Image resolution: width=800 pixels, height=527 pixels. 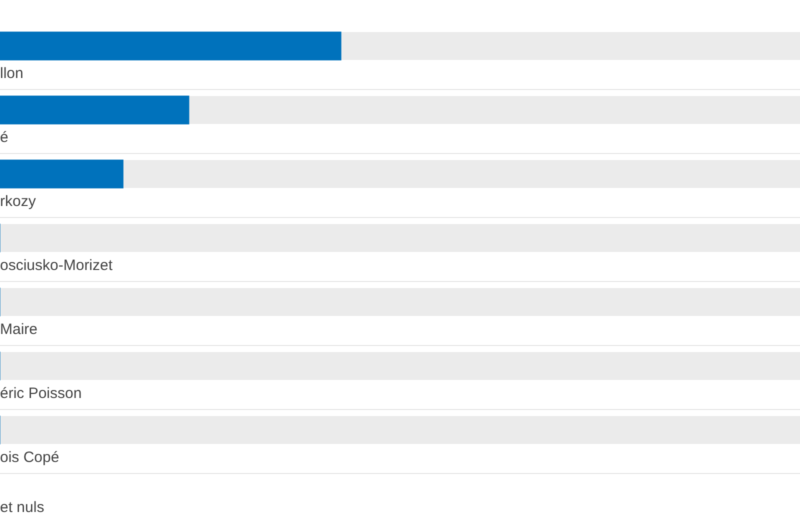 I want to click on y-tick-label: llon, so click(x=12, y=73).